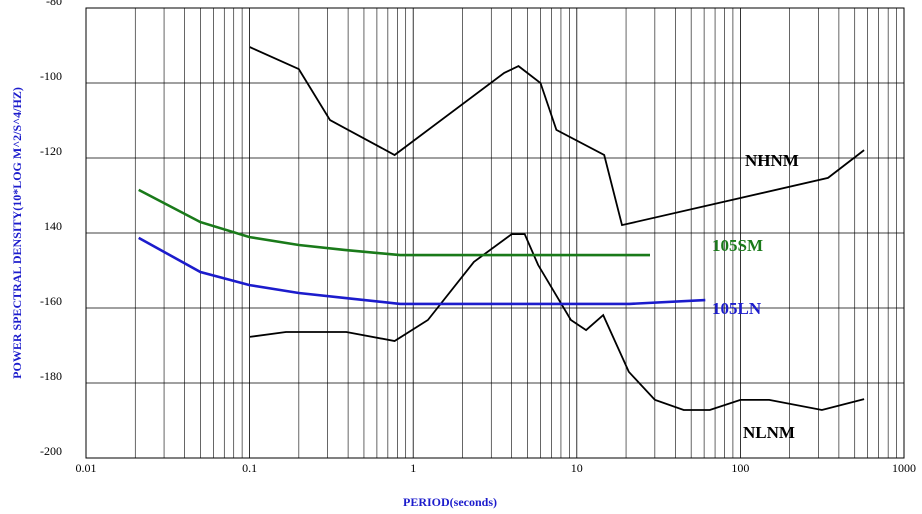 This screenshot has height=514, width=922. Describe the element at coordinates (413, 468) in the screenshot. I see `x-tick-label: 1` at that location.